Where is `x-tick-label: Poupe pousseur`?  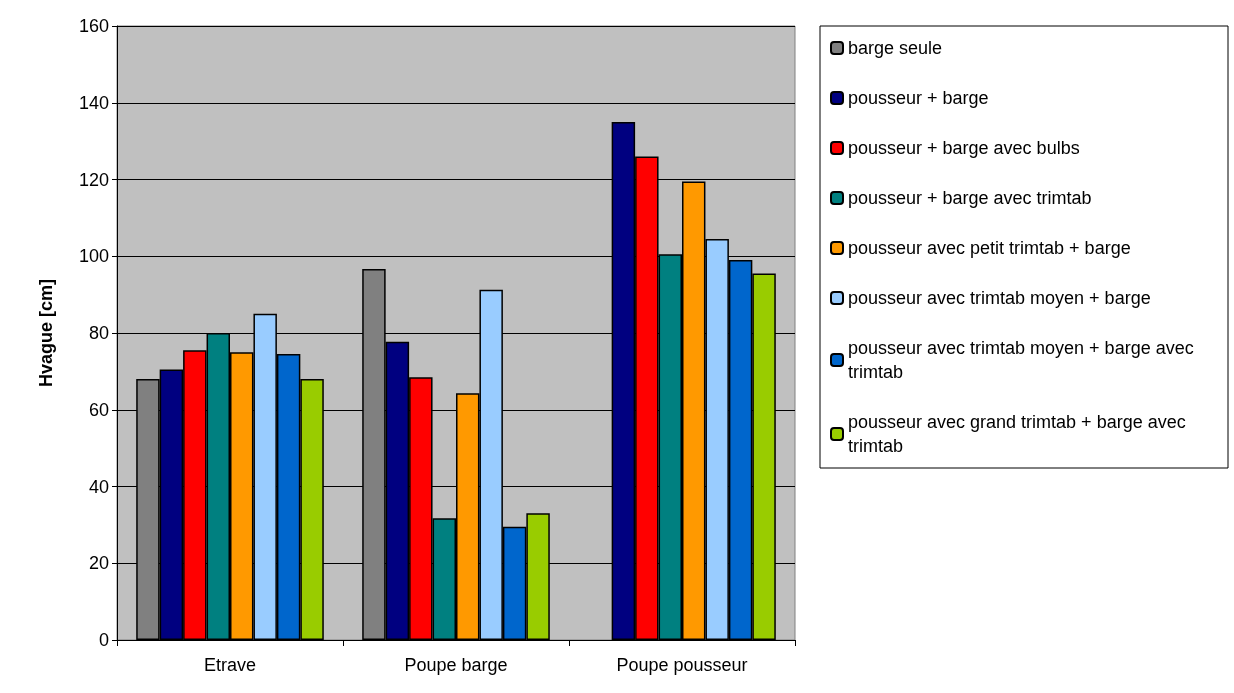
x-tick-label: Poupe pousseur is located at coordinates (682, 665).